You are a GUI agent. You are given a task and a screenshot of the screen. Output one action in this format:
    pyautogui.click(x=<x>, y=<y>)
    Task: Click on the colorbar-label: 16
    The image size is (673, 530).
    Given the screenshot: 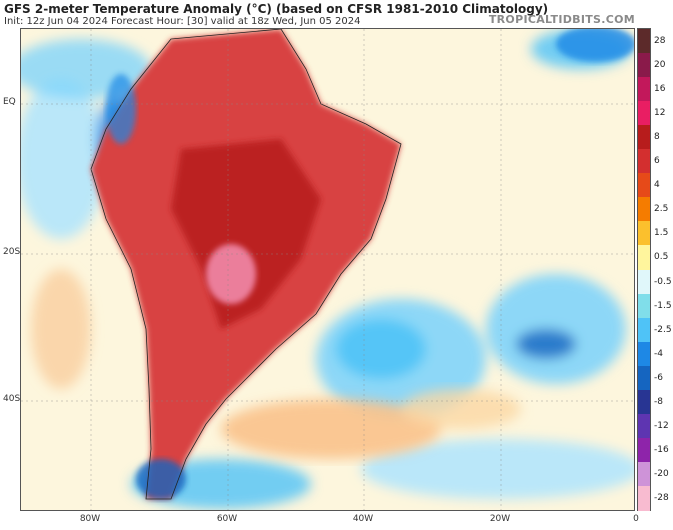 What is the action you would take?
    pyautogui.click(x=660, y=89)
    